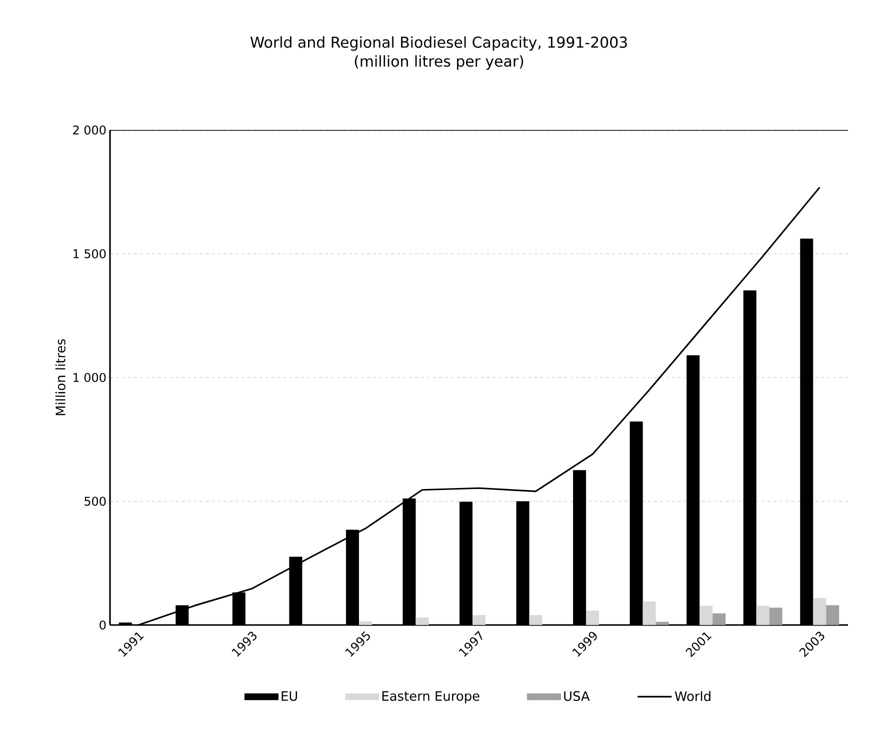 This screenshot has width=879, height=731. I want to click on legend-label: World, so click(692, 696).